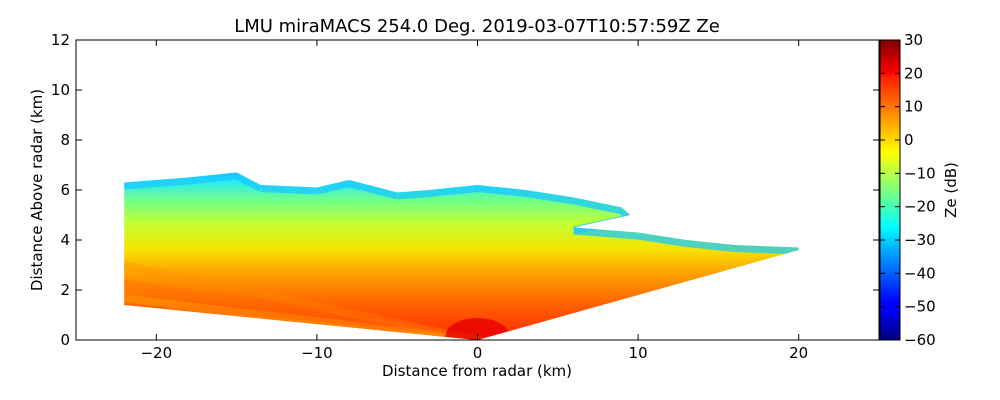 This screenshot has width=1000, height=400. Describe the element at coordinates (65, 290) in the screenshot. I see `y-tick-label: 2` at that location.